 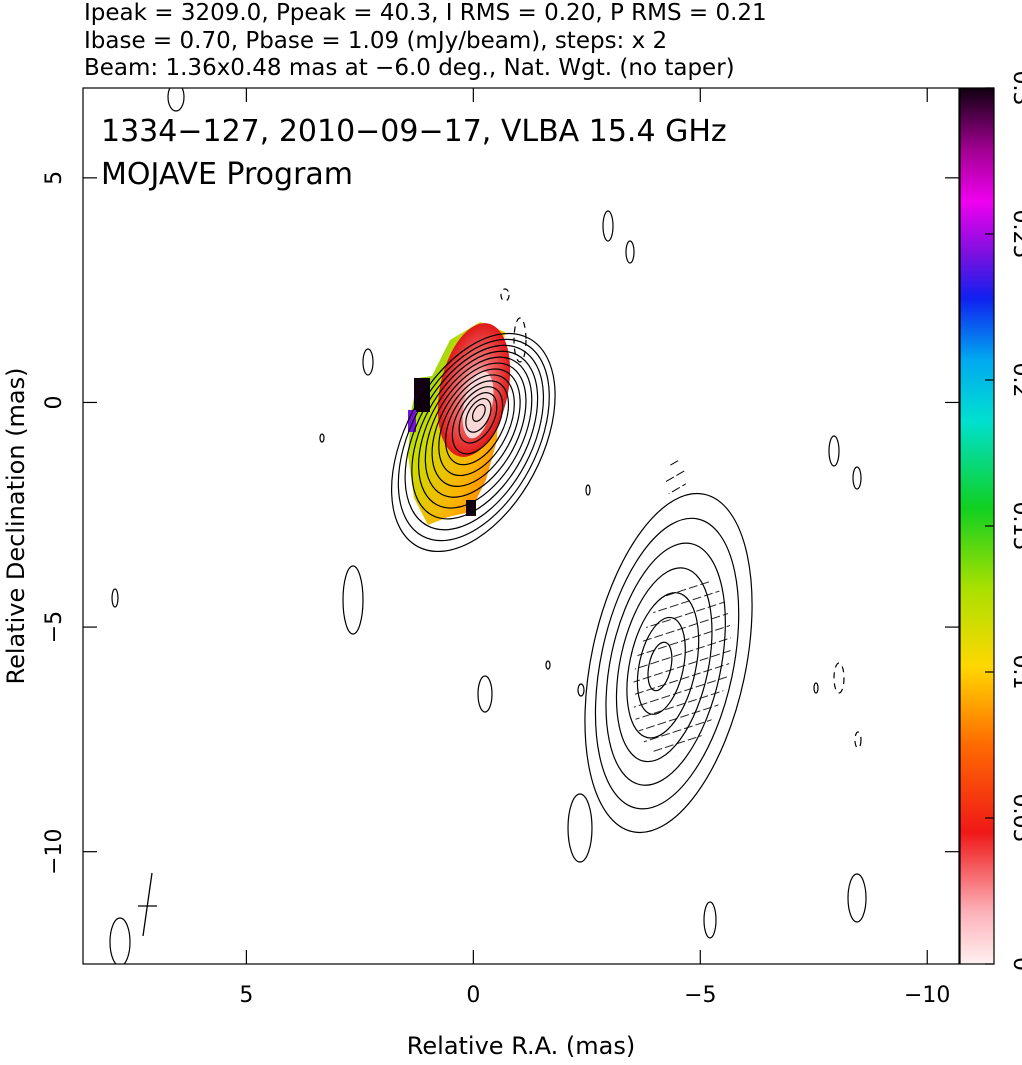 What do you see at coordinates (246, 995) in the screenshot?
I see `x-tick-label-0: 5` at bounding box center [246, 995].